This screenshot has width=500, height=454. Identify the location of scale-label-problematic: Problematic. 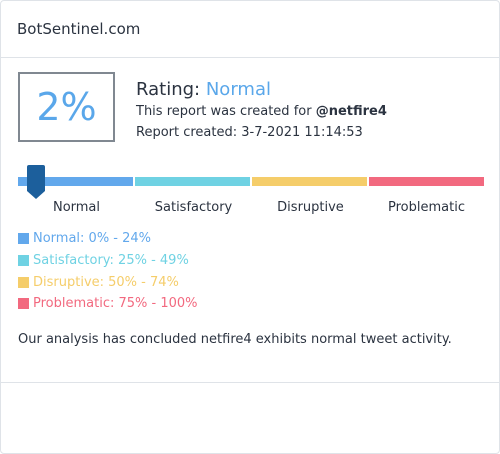
(426, 207).